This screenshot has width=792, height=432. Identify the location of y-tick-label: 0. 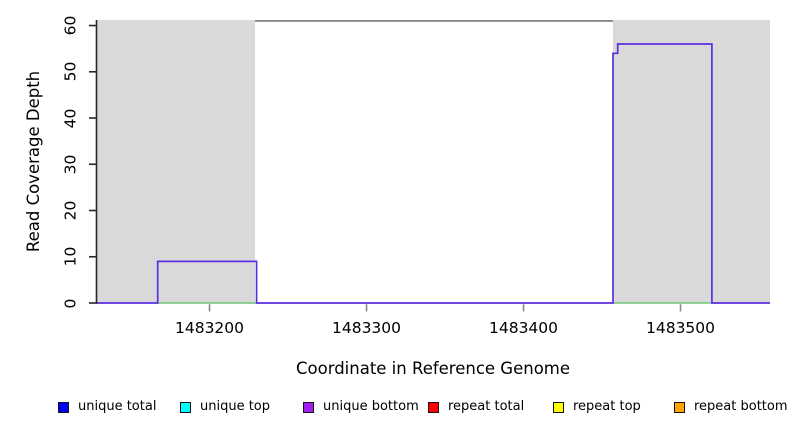
(70, 303).